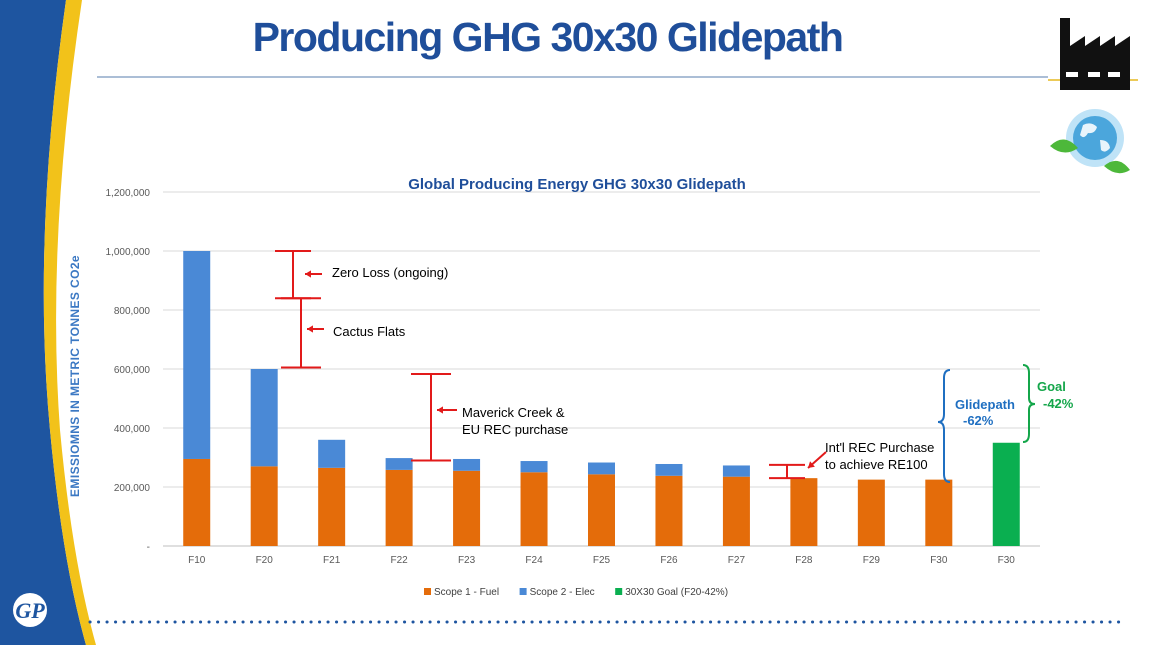  I want to click on slide-title: Producing GHG 30x30 Glidepath, so click(548, 37).